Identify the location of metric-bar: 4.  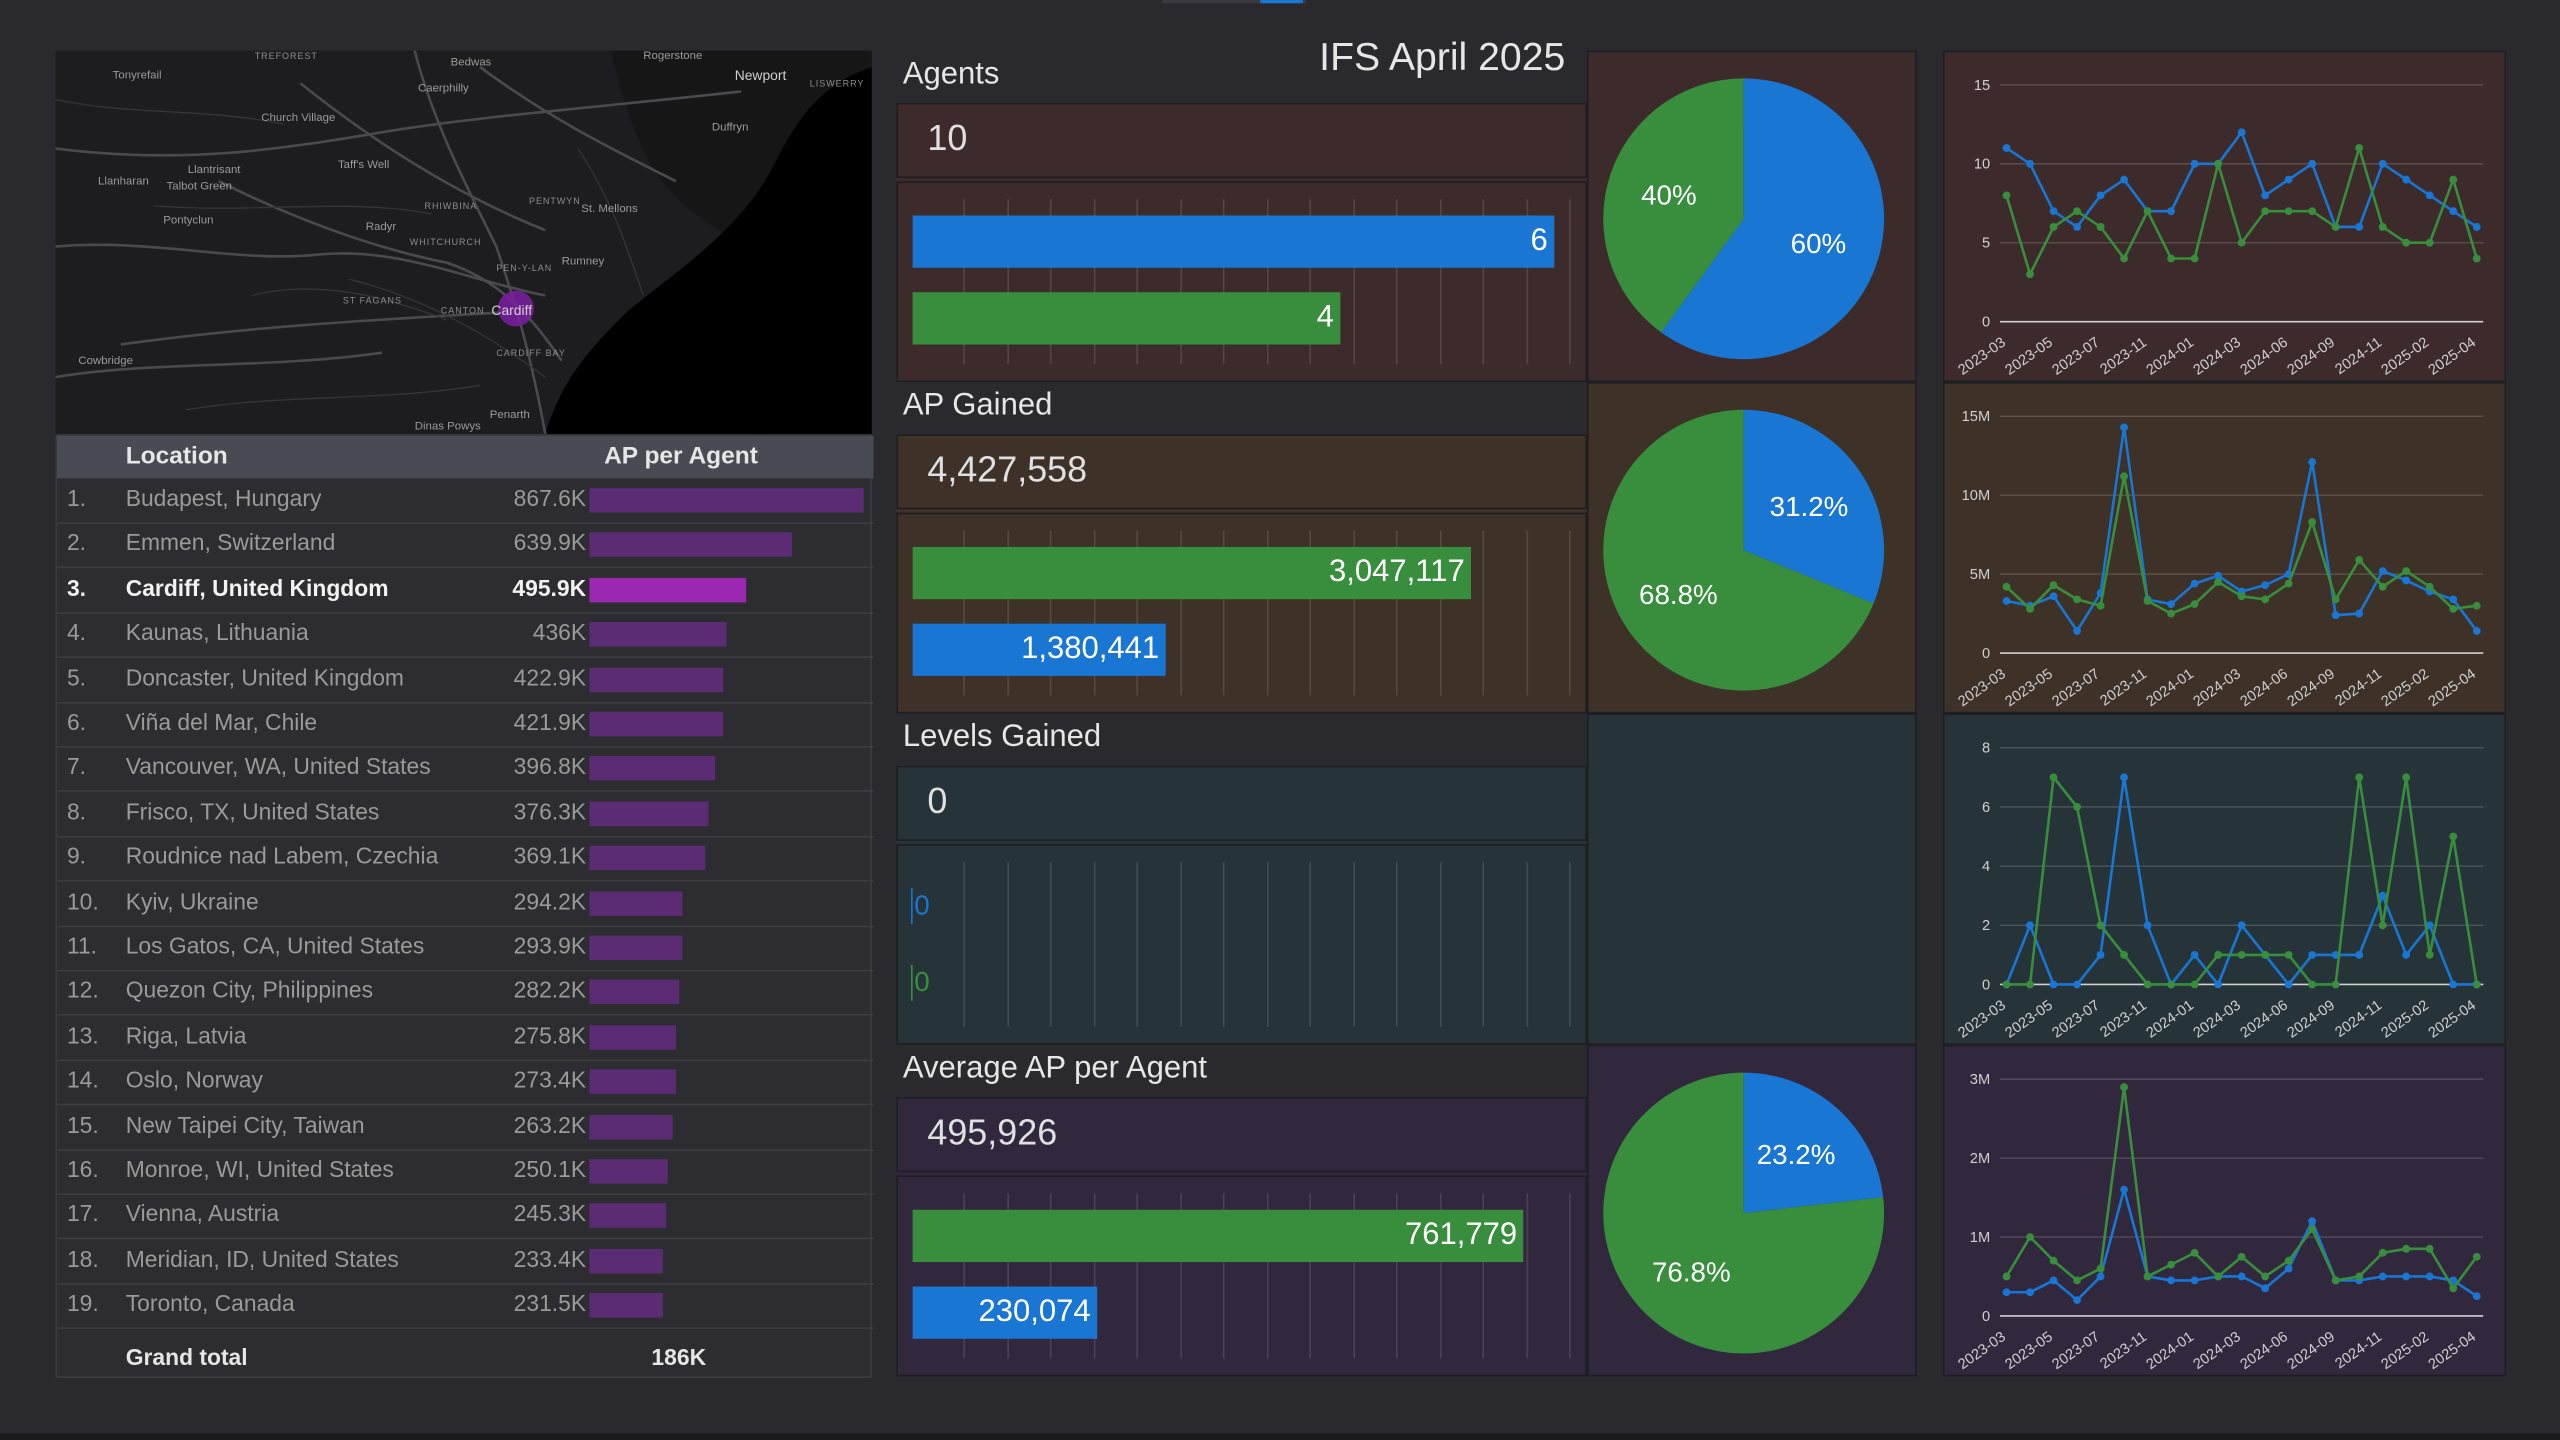
(1126, 318).